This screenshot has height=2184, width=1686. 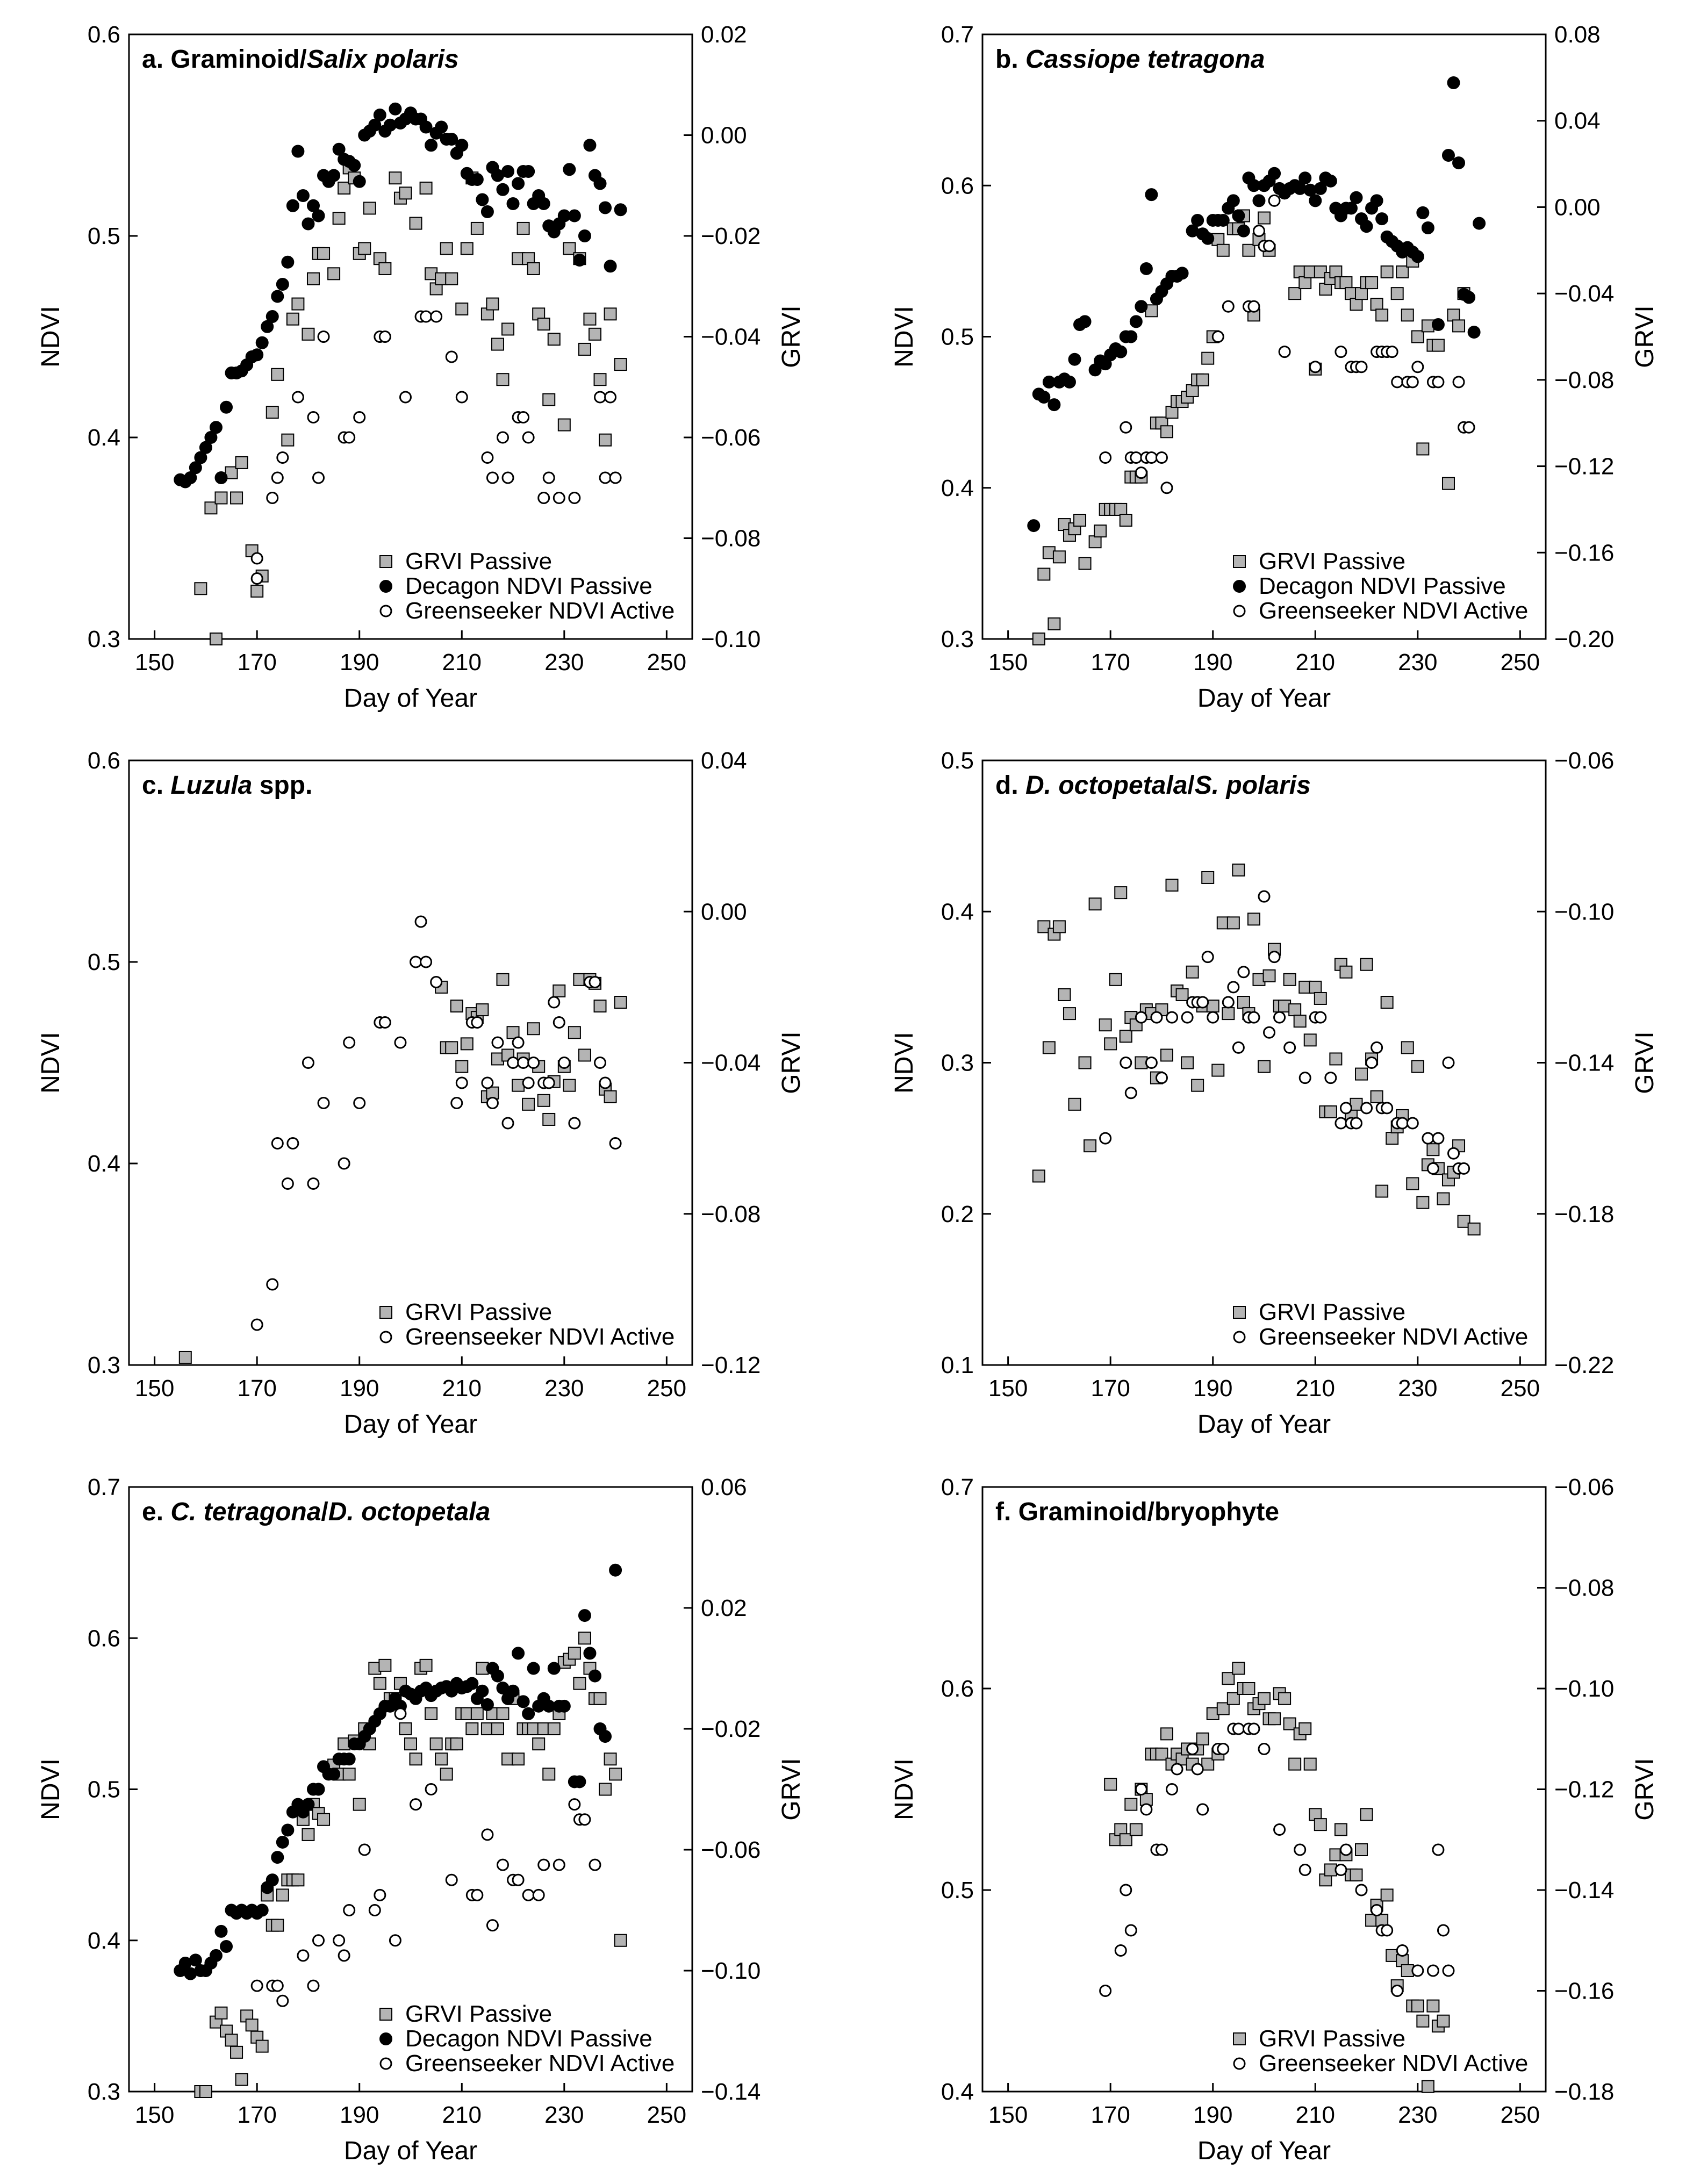 What do you see at coordinates (1253, 786) in the screenshot?
I see `panel-title-part: S. polaris` at bounding box center [1253, 786].